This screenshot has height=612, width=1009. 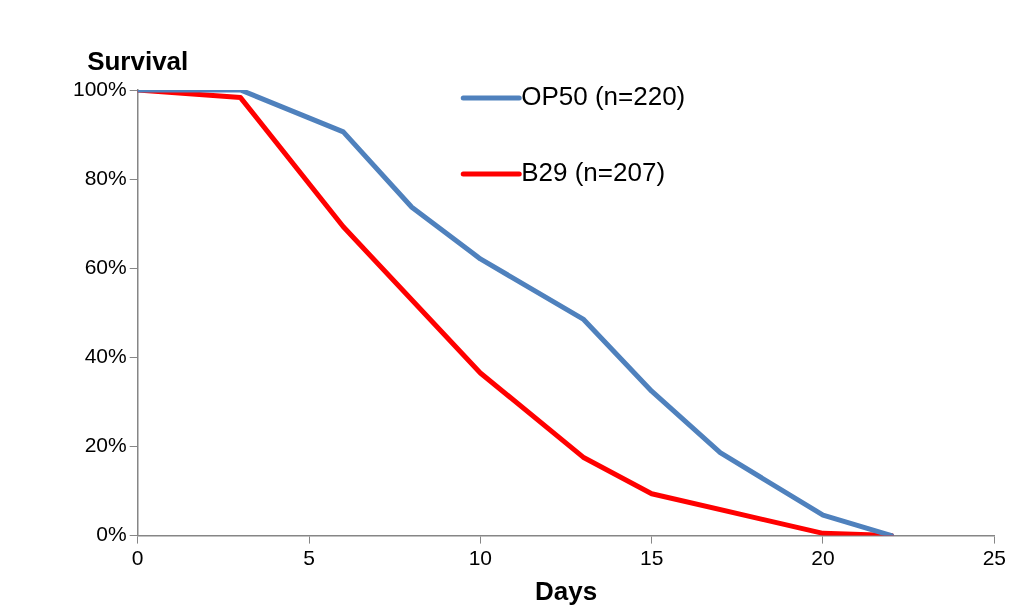 I want to click on x-tick-label: 15, so click(x=652, y=557).